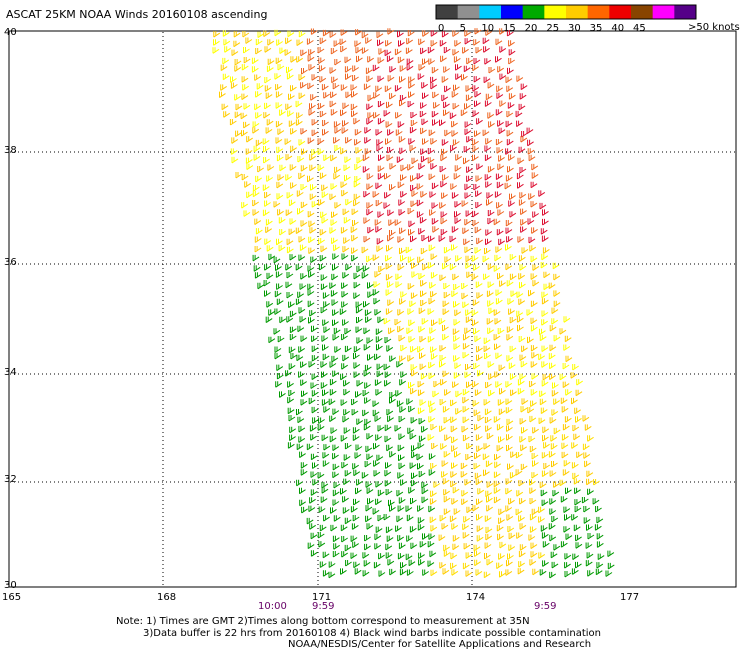 This screenshot has height=650, width=740. What do you see at coordinates (476, 597) in the screenshot?
I see `lon-label-174: 174` at bounding box center [476, 597].